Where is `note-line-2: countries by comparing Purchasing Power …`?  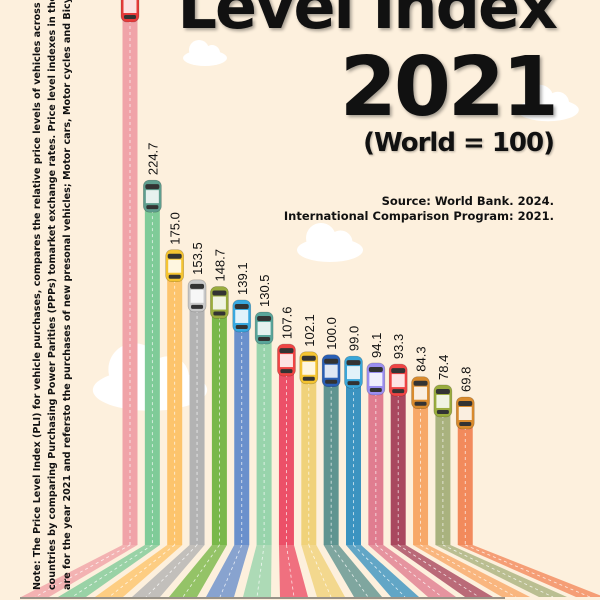
note-line-2: countries by comparing Purchasing Power … is located at coordinates (52, 295).